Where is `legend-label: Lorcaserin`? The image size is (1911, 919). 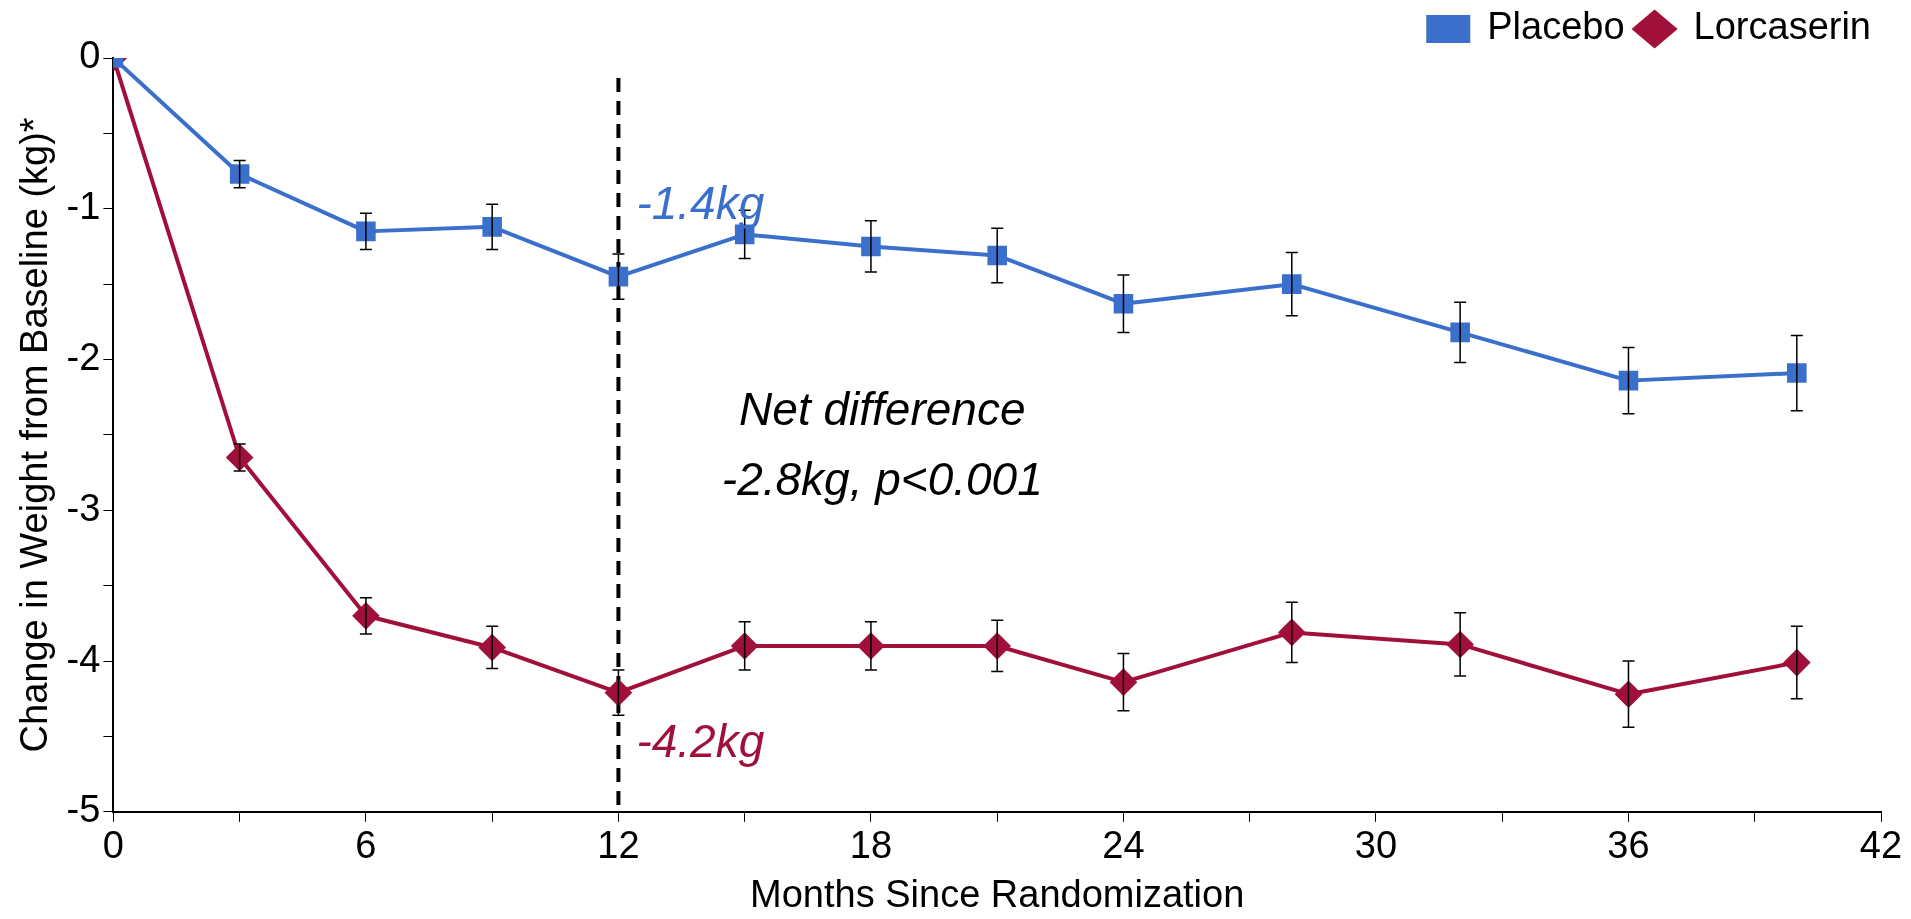 legend-label: Lorcaserin is located at coordinates (1782, 26).